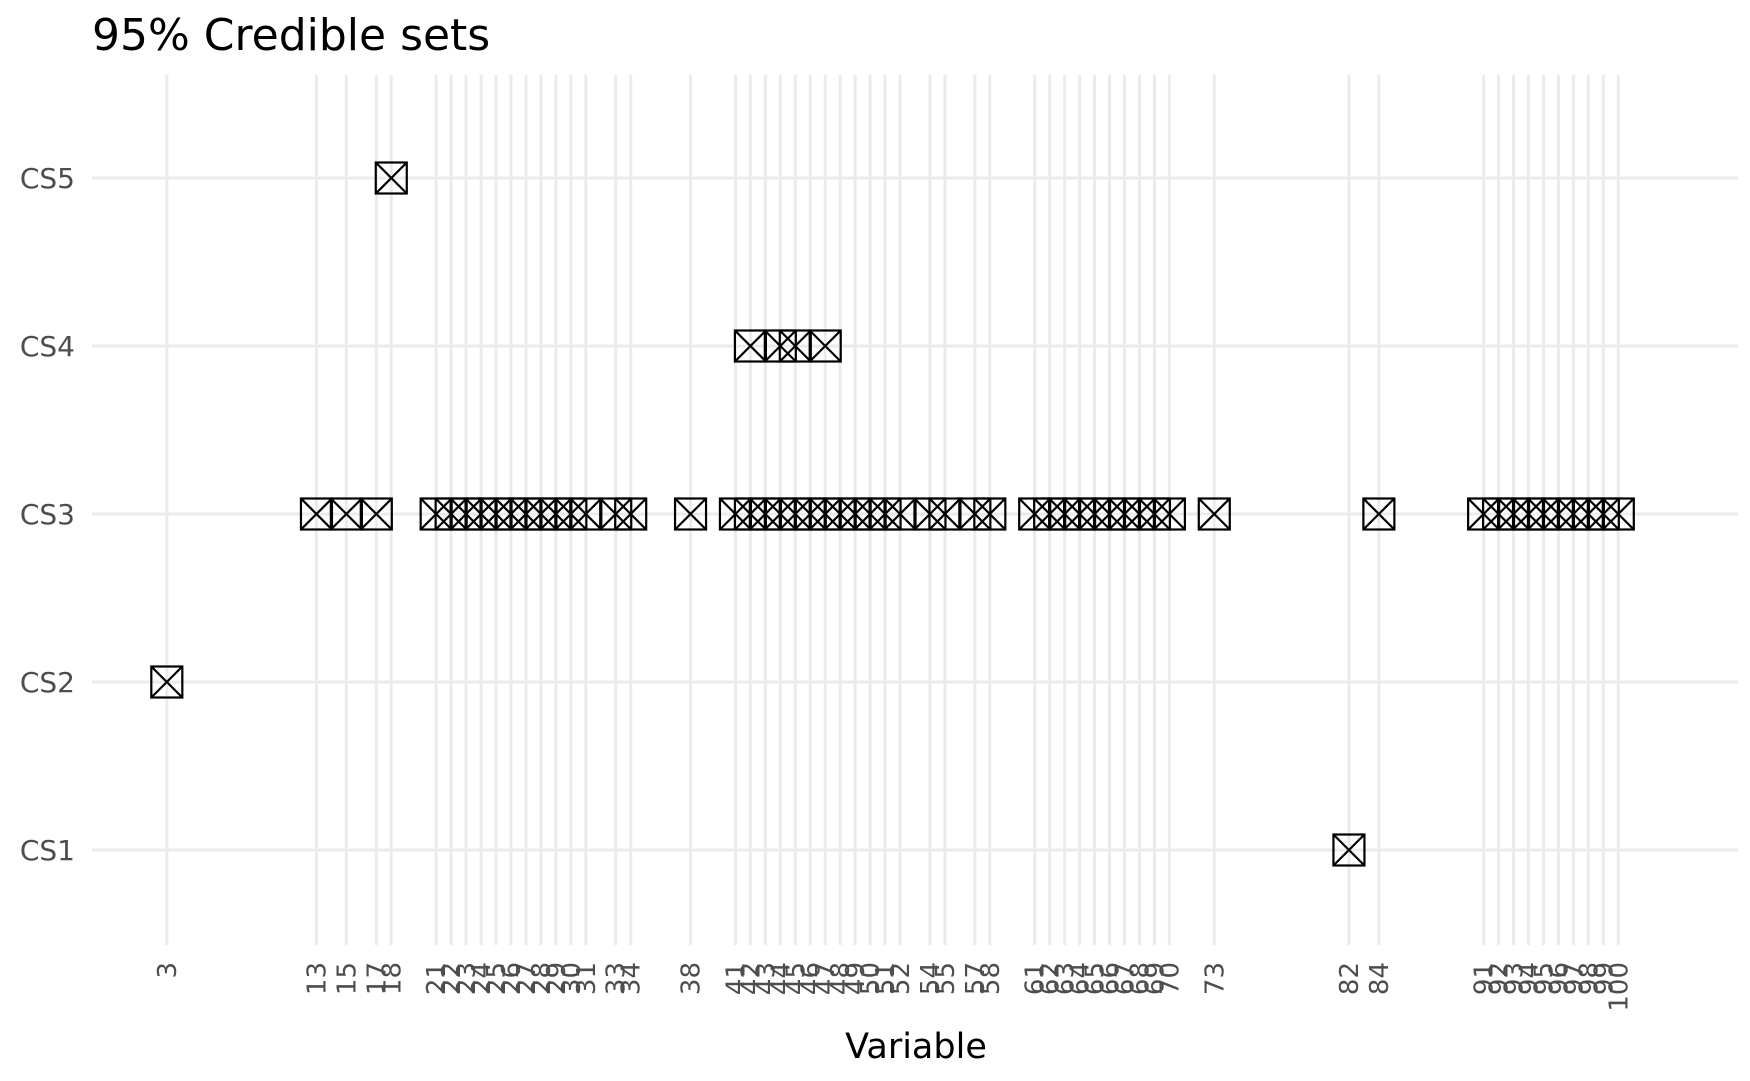  Describe the element at coordinates (47, 178) in the screenshot. I see `y-tick-label: CS5` at that location.